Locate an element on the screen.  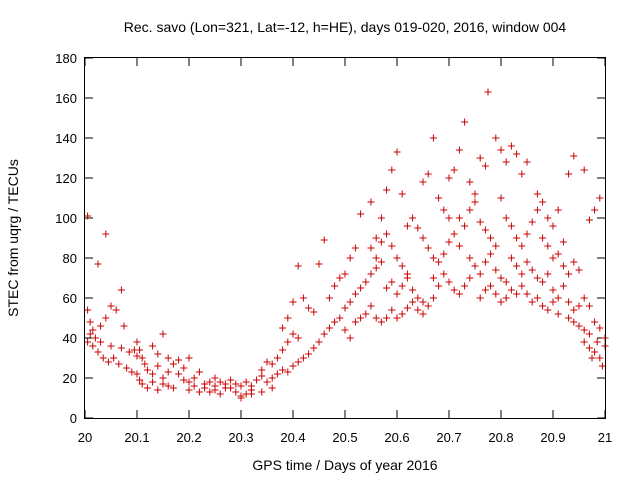
x-tick-label: 20.6 is located at coordinates (396, 437).